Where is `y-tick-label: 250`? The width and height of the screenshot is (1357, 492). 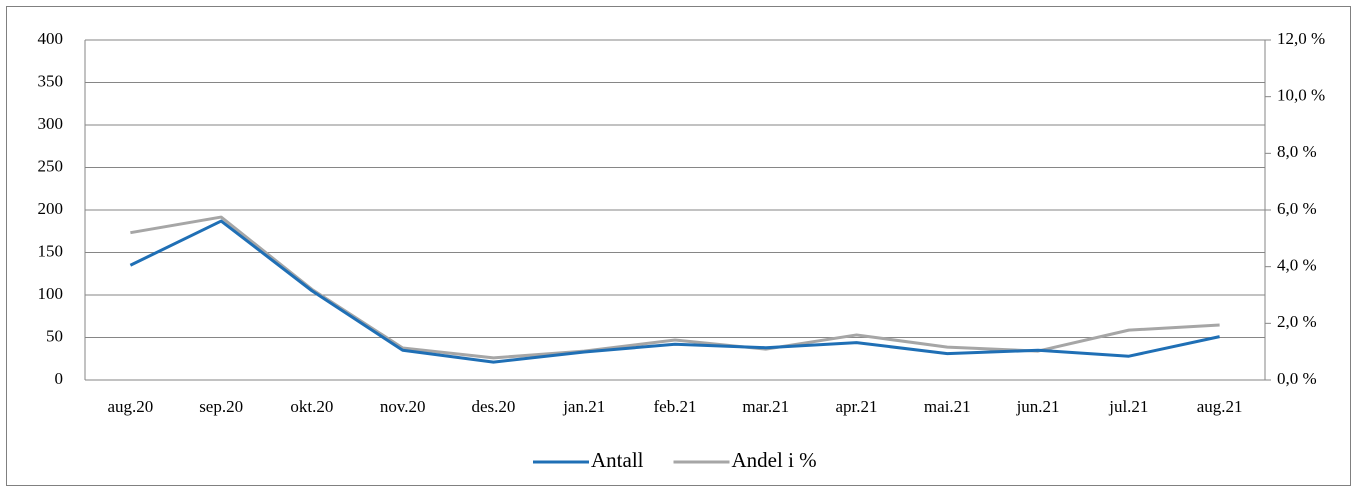 y-tick-label: 250 is located at coordinates (51, 165).